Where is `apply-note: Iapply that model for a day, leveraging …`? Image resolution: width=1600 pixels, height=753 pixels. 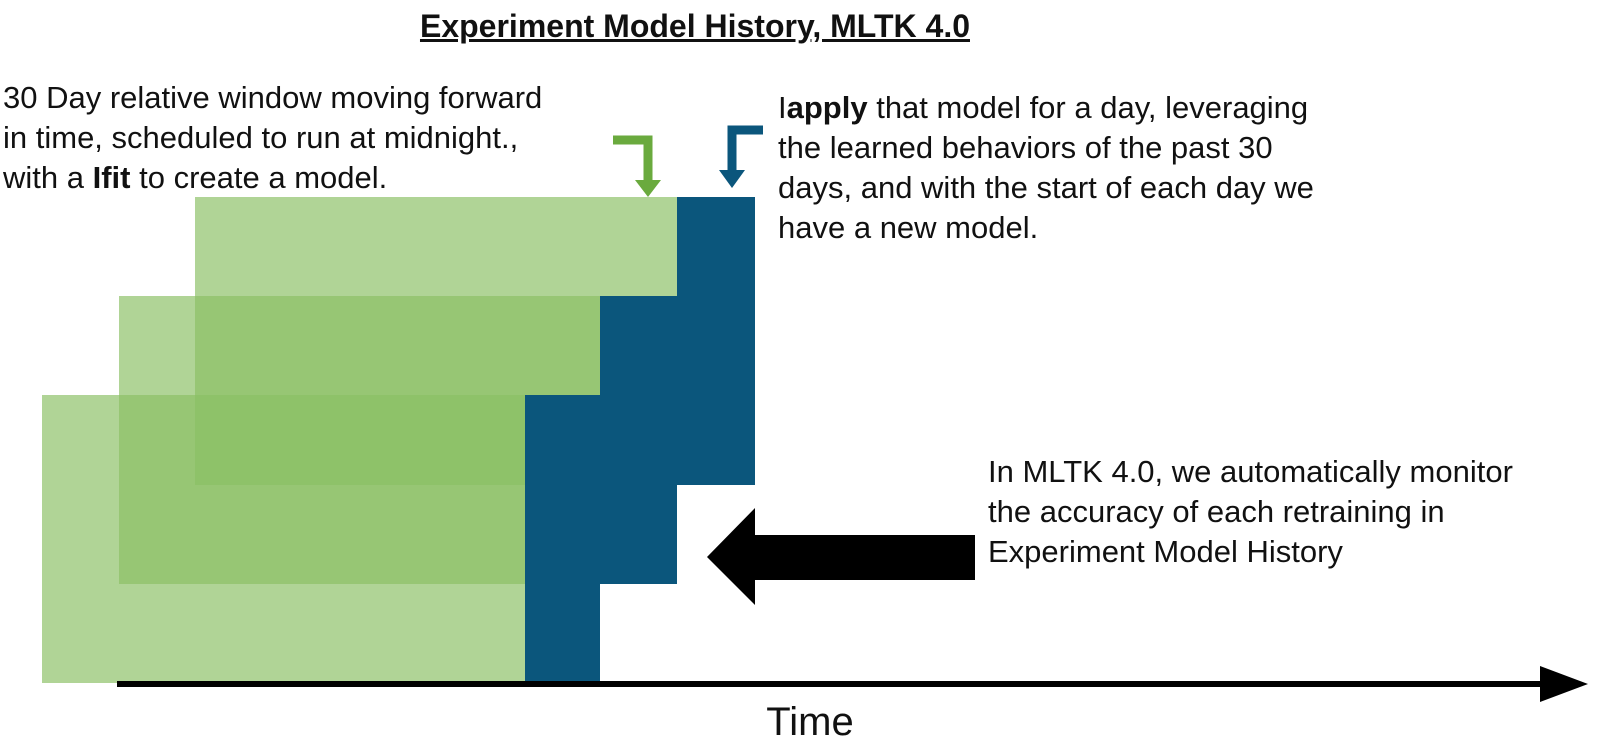 apply-note: Iapply that model for a day, leveraging … is located at coordinates (1088, 168).